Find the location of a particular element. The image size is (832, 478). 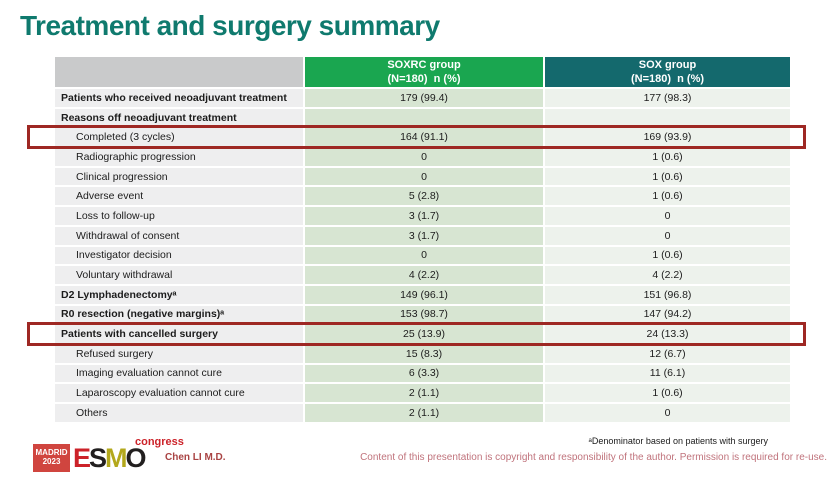

table-row: Clinical progression 0 1 (0.6) is located at coordinates (422, 177).